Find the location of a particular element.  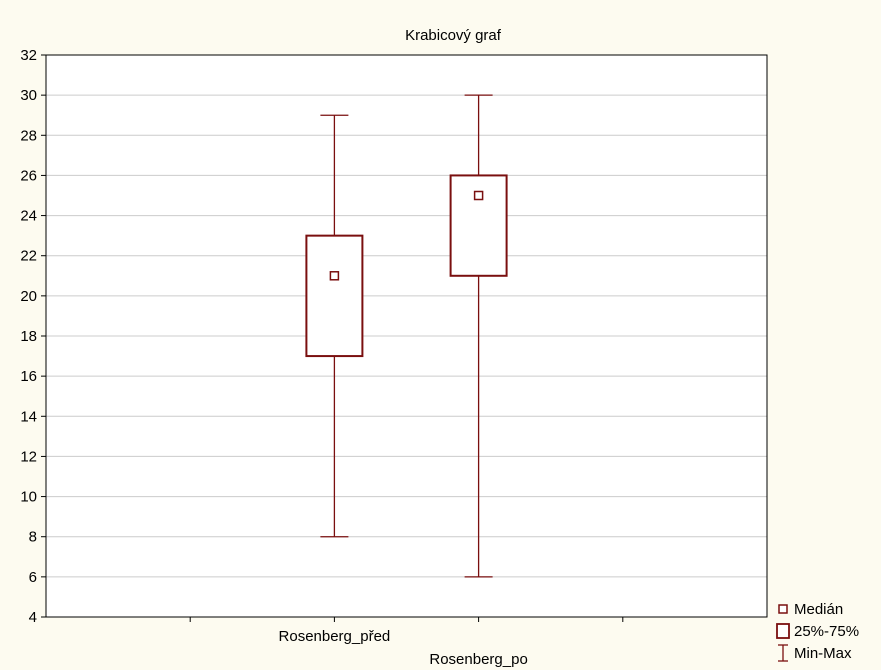

y-tick-label: 24 is located at coordinates (28, 216).